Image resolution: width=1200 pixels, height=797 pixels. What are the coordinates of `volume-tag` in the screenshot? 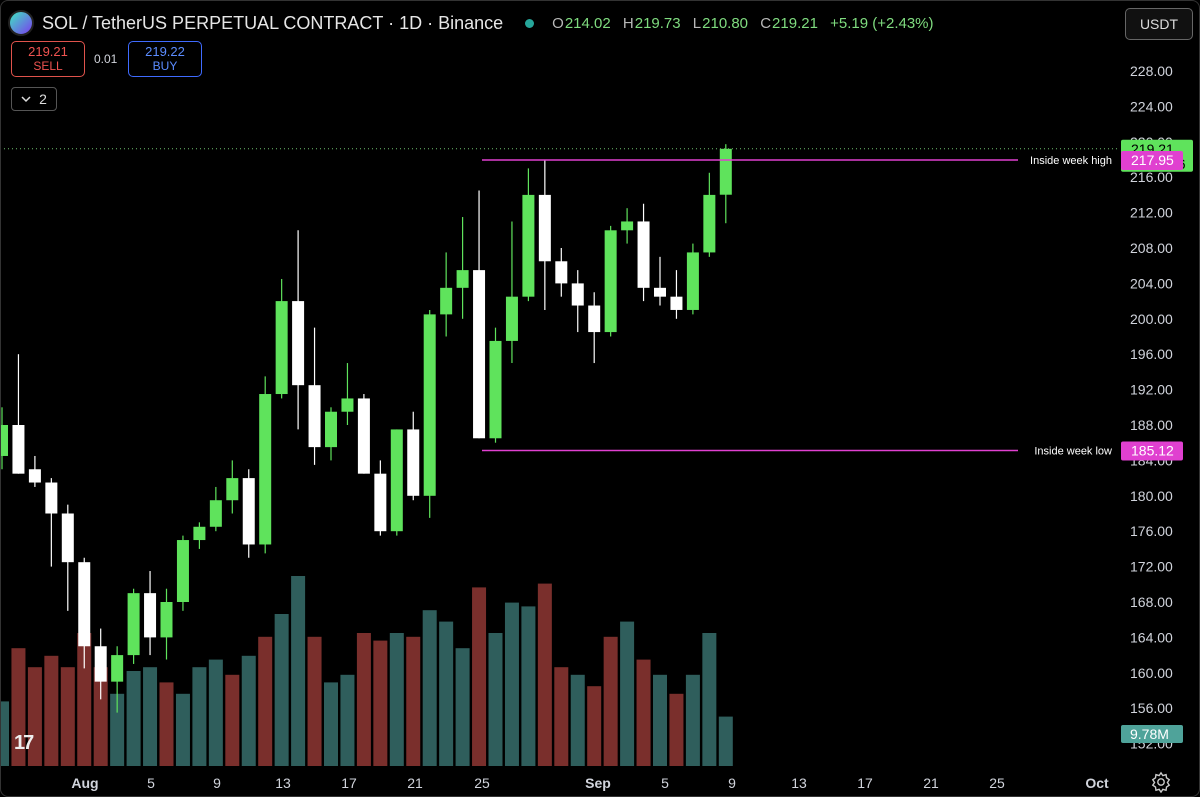 It's located at (1152, 734).